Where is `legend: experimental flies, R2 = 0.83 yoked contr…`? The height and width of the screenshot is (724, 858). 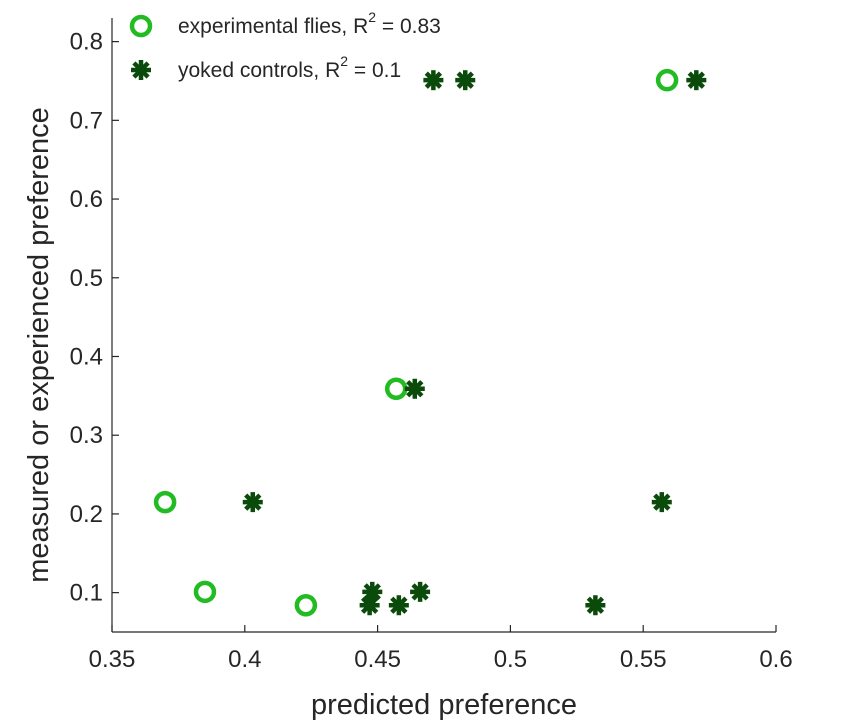
legend: experimental flies, R2 = 0.83 yoked contr… is located at coordinates (285, 45).